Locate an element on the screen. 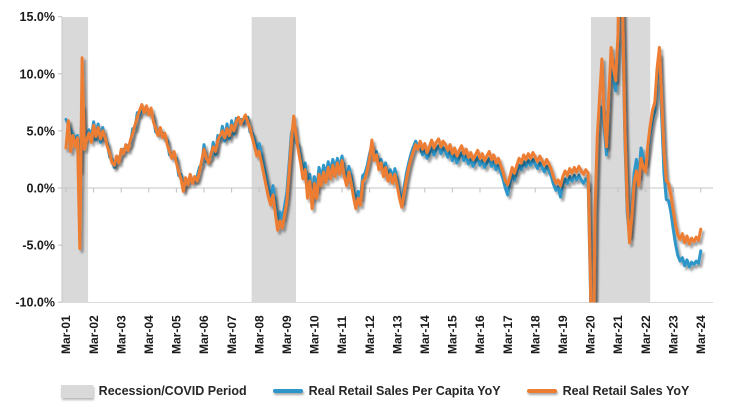 The height and width of the screenshot is (408, 750). recession-band is located at coordinates (75, 160).